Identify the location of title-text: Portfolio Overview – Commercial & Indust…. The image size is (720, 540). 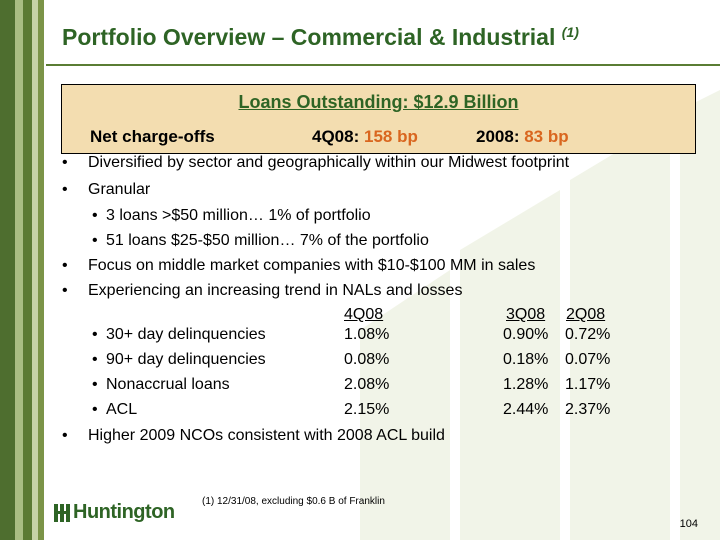
(309, 37).